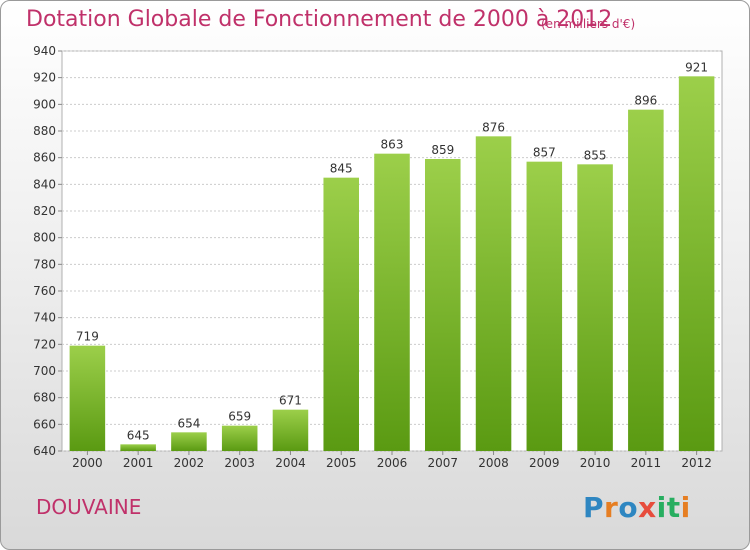 The width and height of the screenshot is (750, 550). What do you see at coordinates (595, 308) in the screenshot?
I see `bar-2010` at bounding box center [595, 308].